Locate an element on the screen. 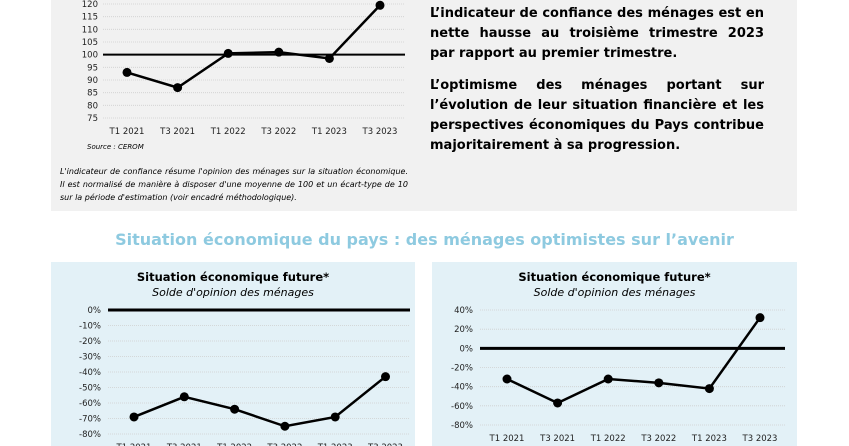 Image resolution: width=849 pixels, height=446 pixels. chart-source: Source : CEROM is located at coordinates (115, 147).